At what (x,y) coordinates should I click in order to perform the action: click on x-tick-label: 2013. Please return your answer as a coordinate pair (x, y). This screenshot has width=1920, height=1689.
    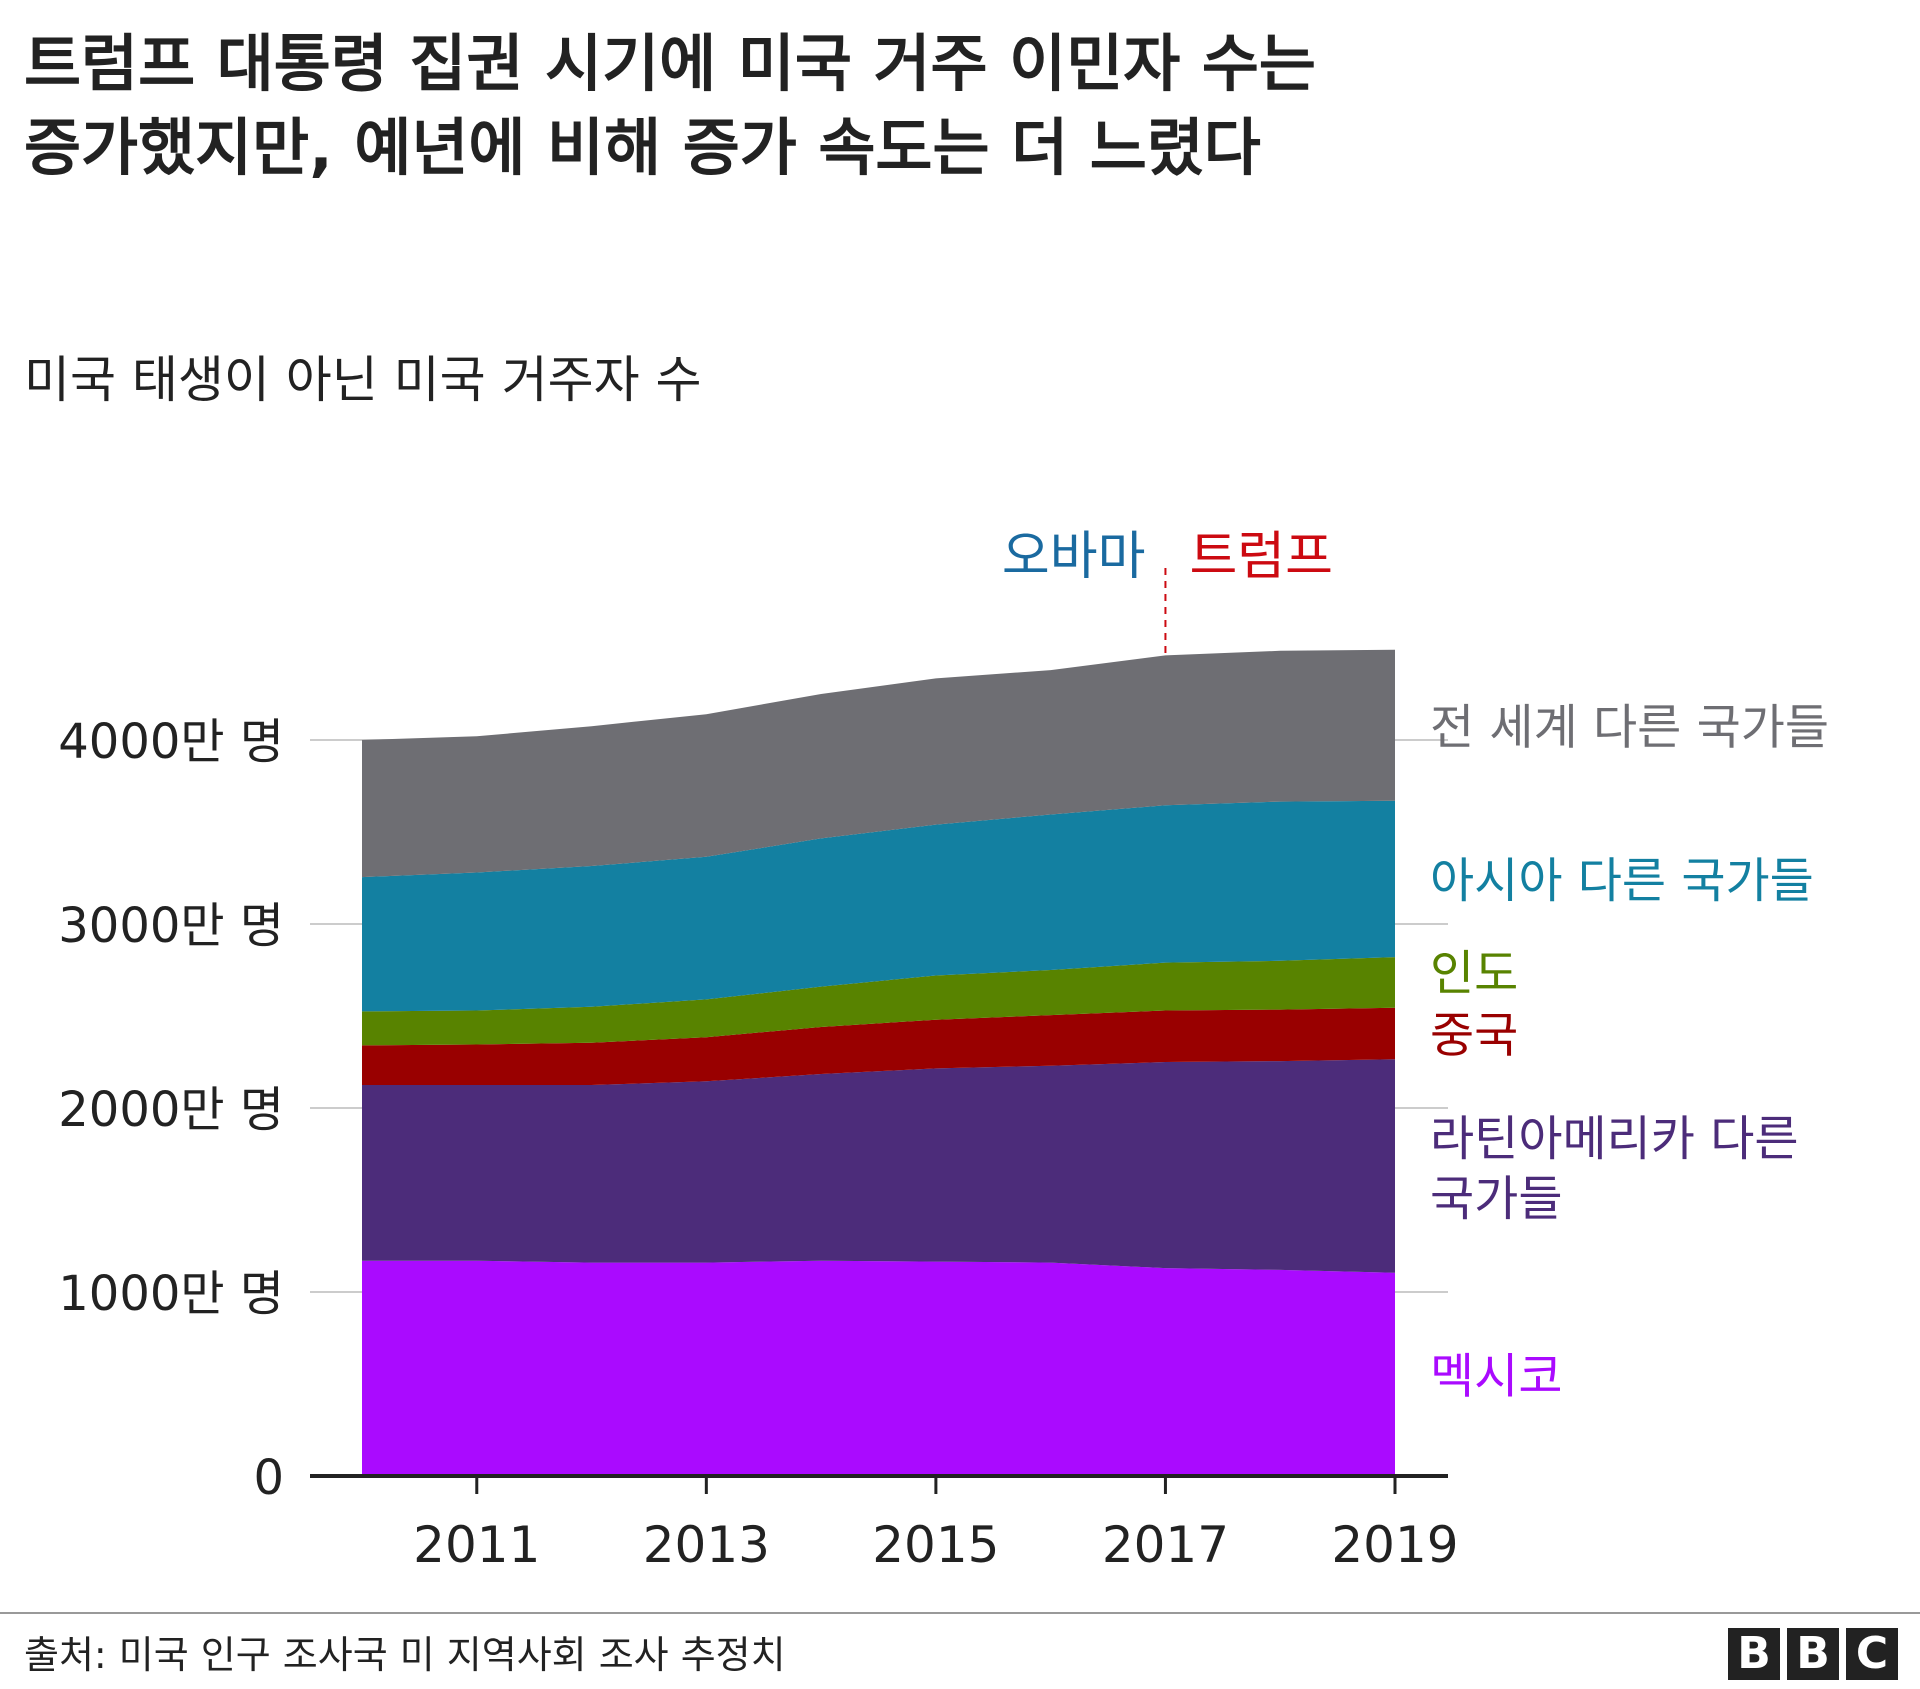
    Looking at the image, I should click on (706, 1545).